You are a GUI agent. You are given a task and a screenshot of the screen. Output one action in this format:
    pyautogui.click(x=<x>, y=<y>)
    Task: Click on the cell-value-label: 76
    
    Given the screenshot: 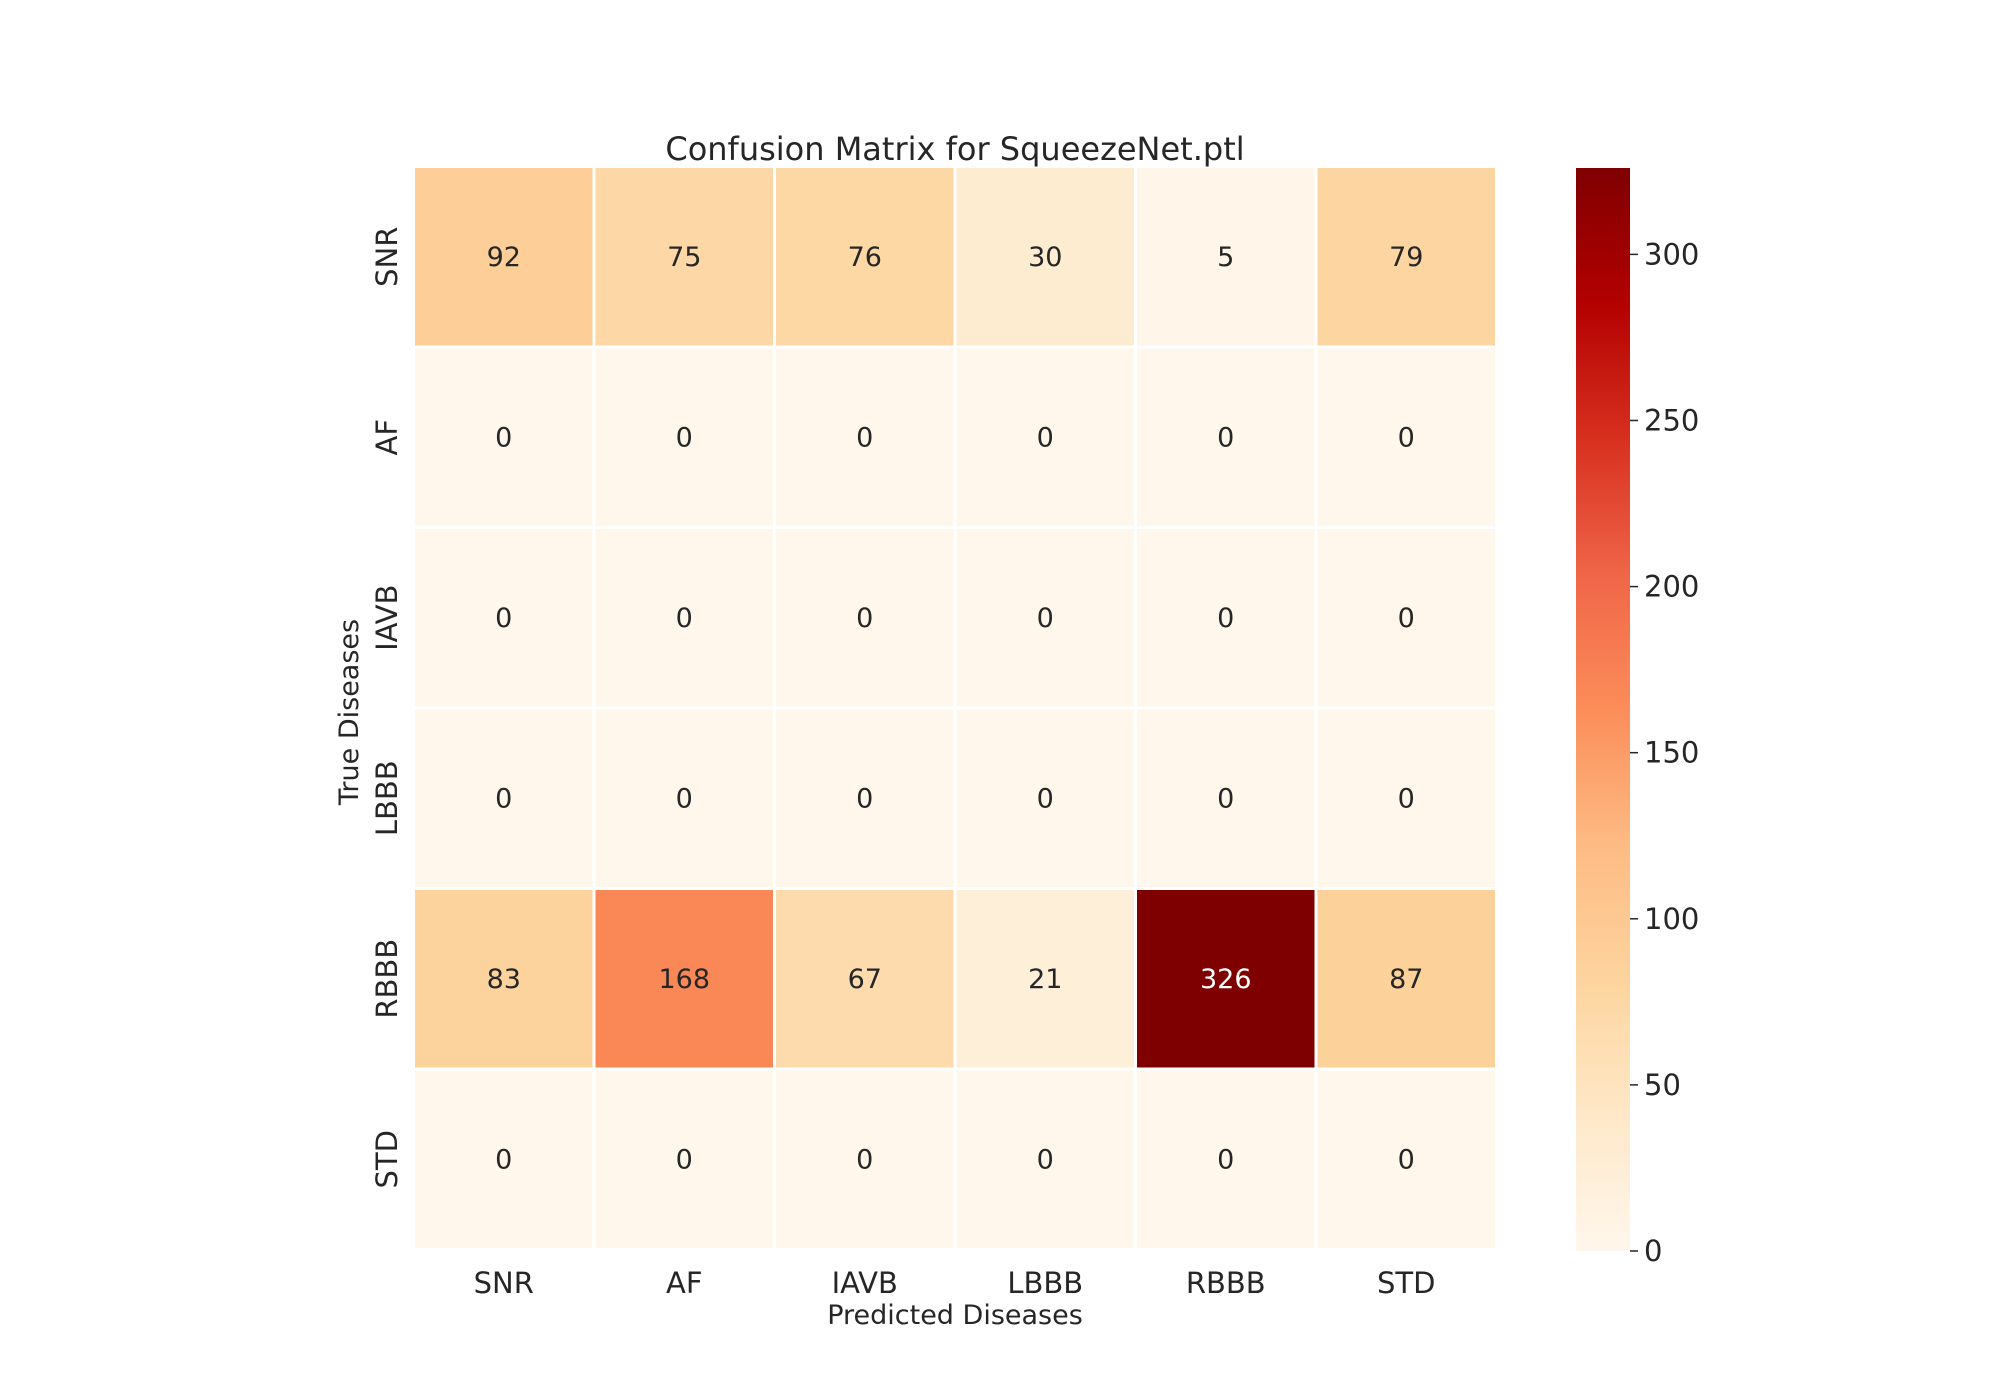 What is the action you would take?
    pyautogui.click(x=865, y=257)
    